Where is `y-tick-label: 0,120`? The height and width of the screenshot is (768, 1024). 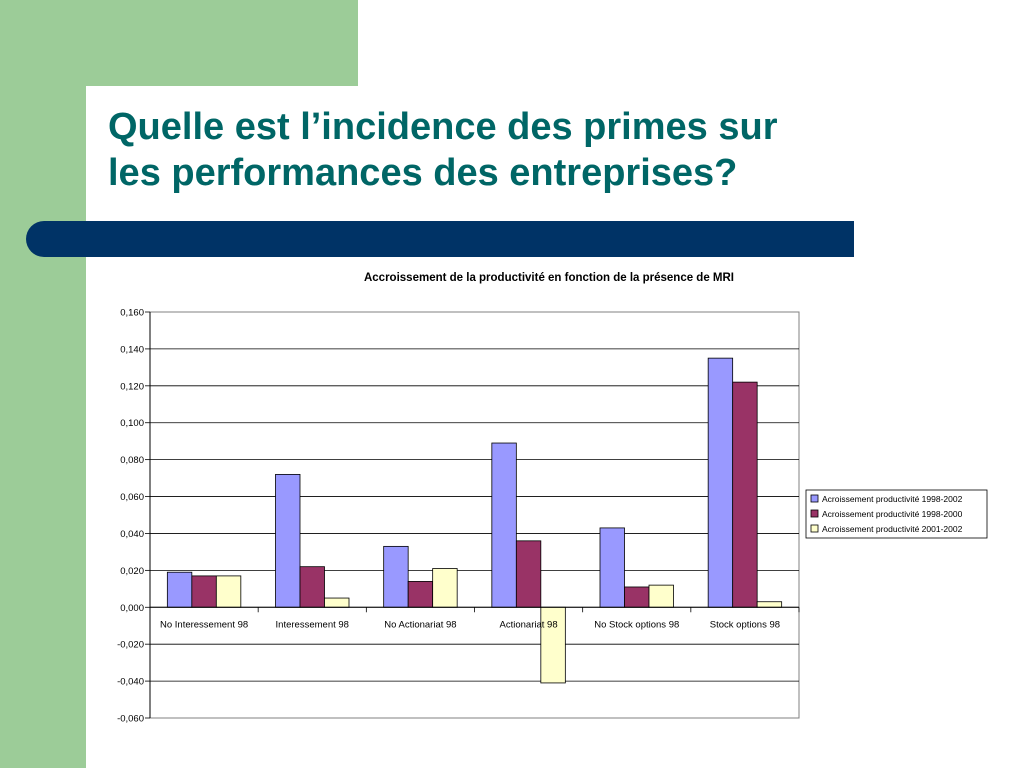
y-tick-label: 0,120 is located at coordinates (132, 386).